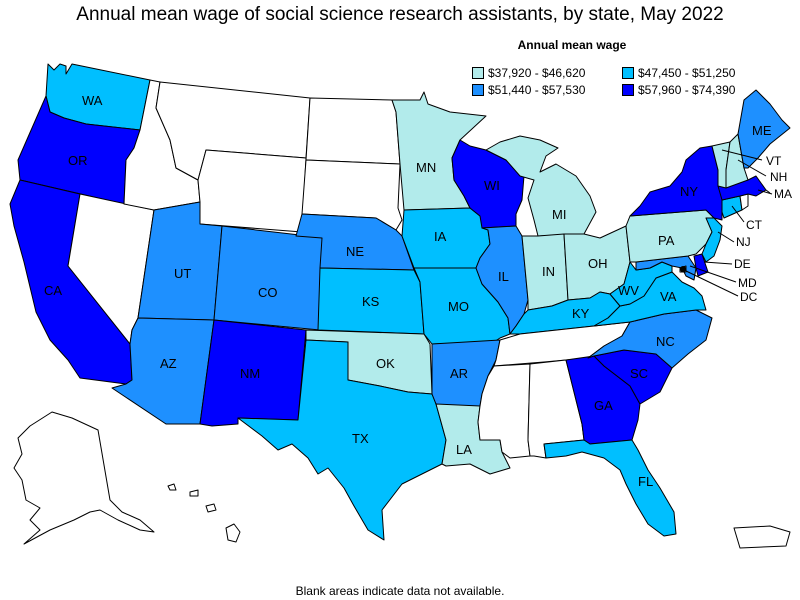 The image size is (800, 600). Describe the element at coordinates (742, 264) in the screenshot. I see `label-de: DE` at that location.